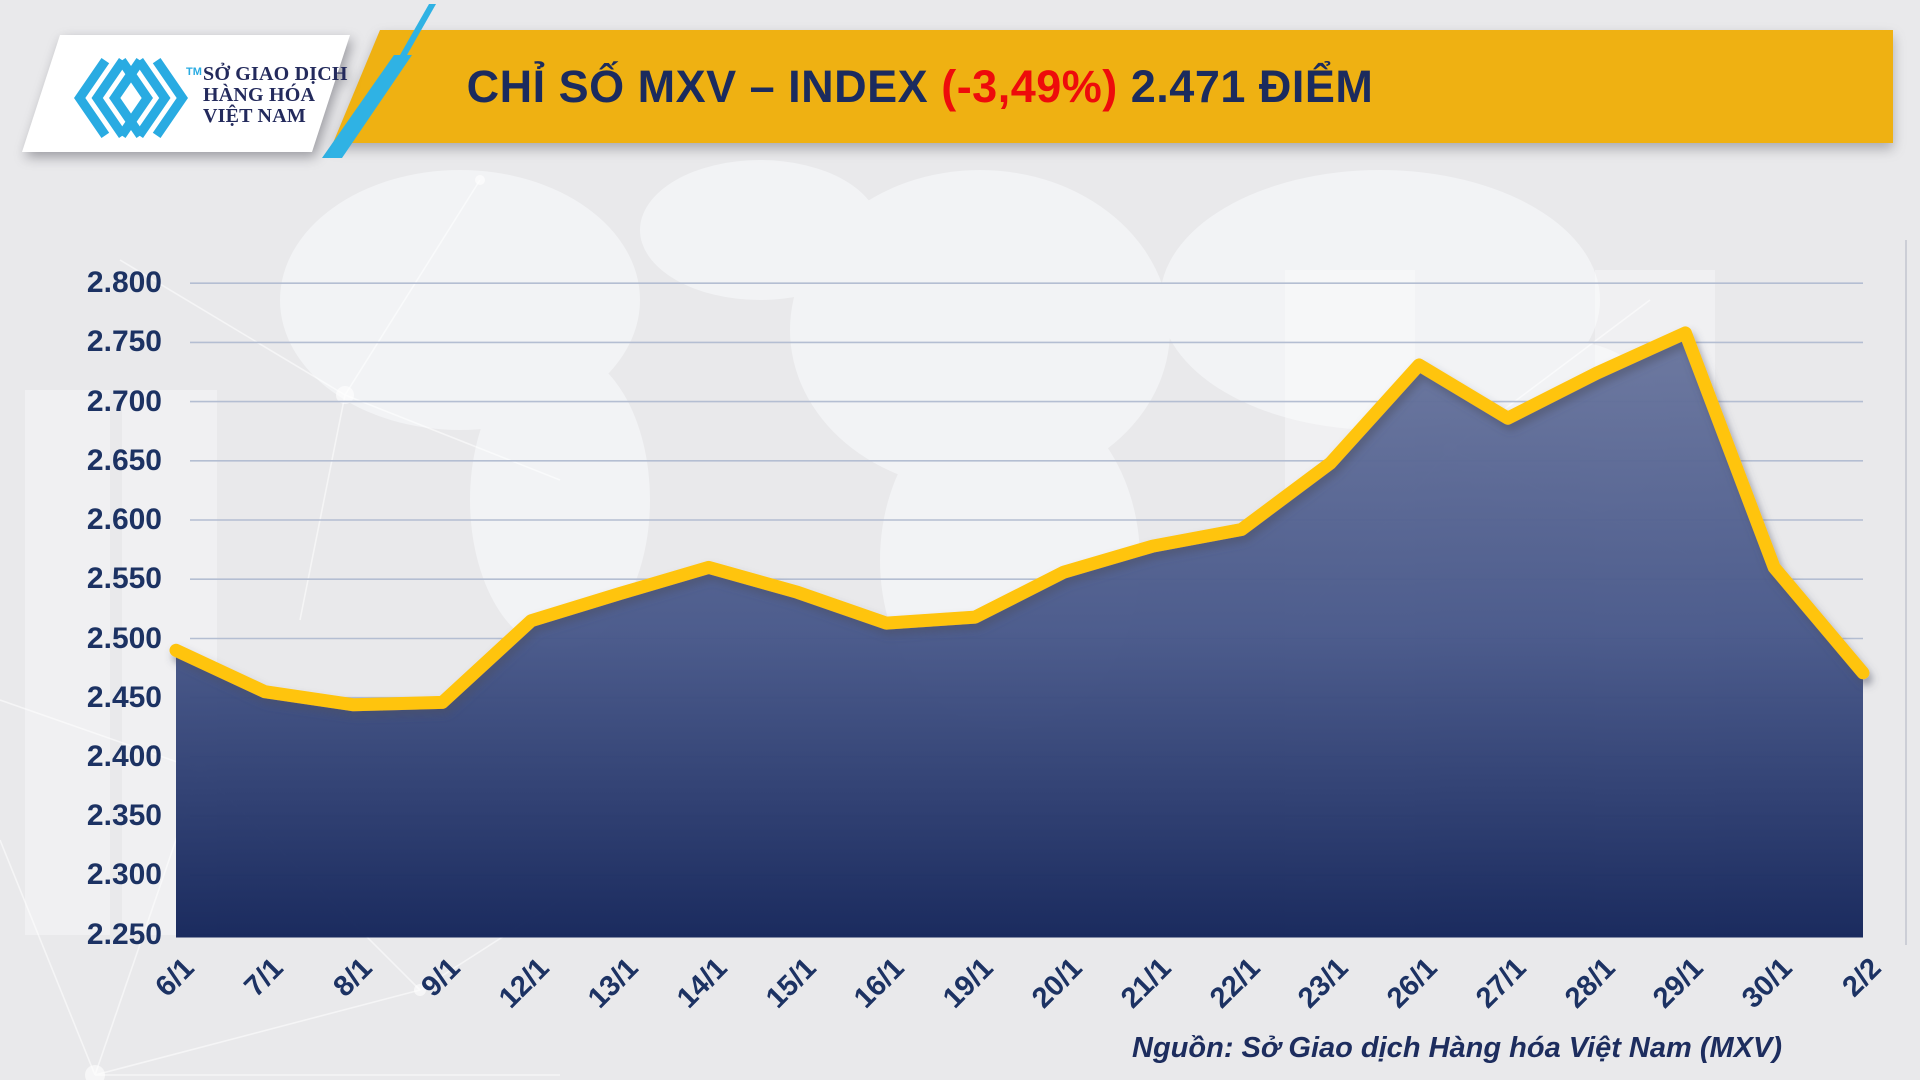 This screenshot has height=1080, width=1920. What do you see at coordinates (704, 86) in the screenshot?
I see `title-prefix: CHỈ SỐ MXV – INDEX` at bounding box center [704, 86].